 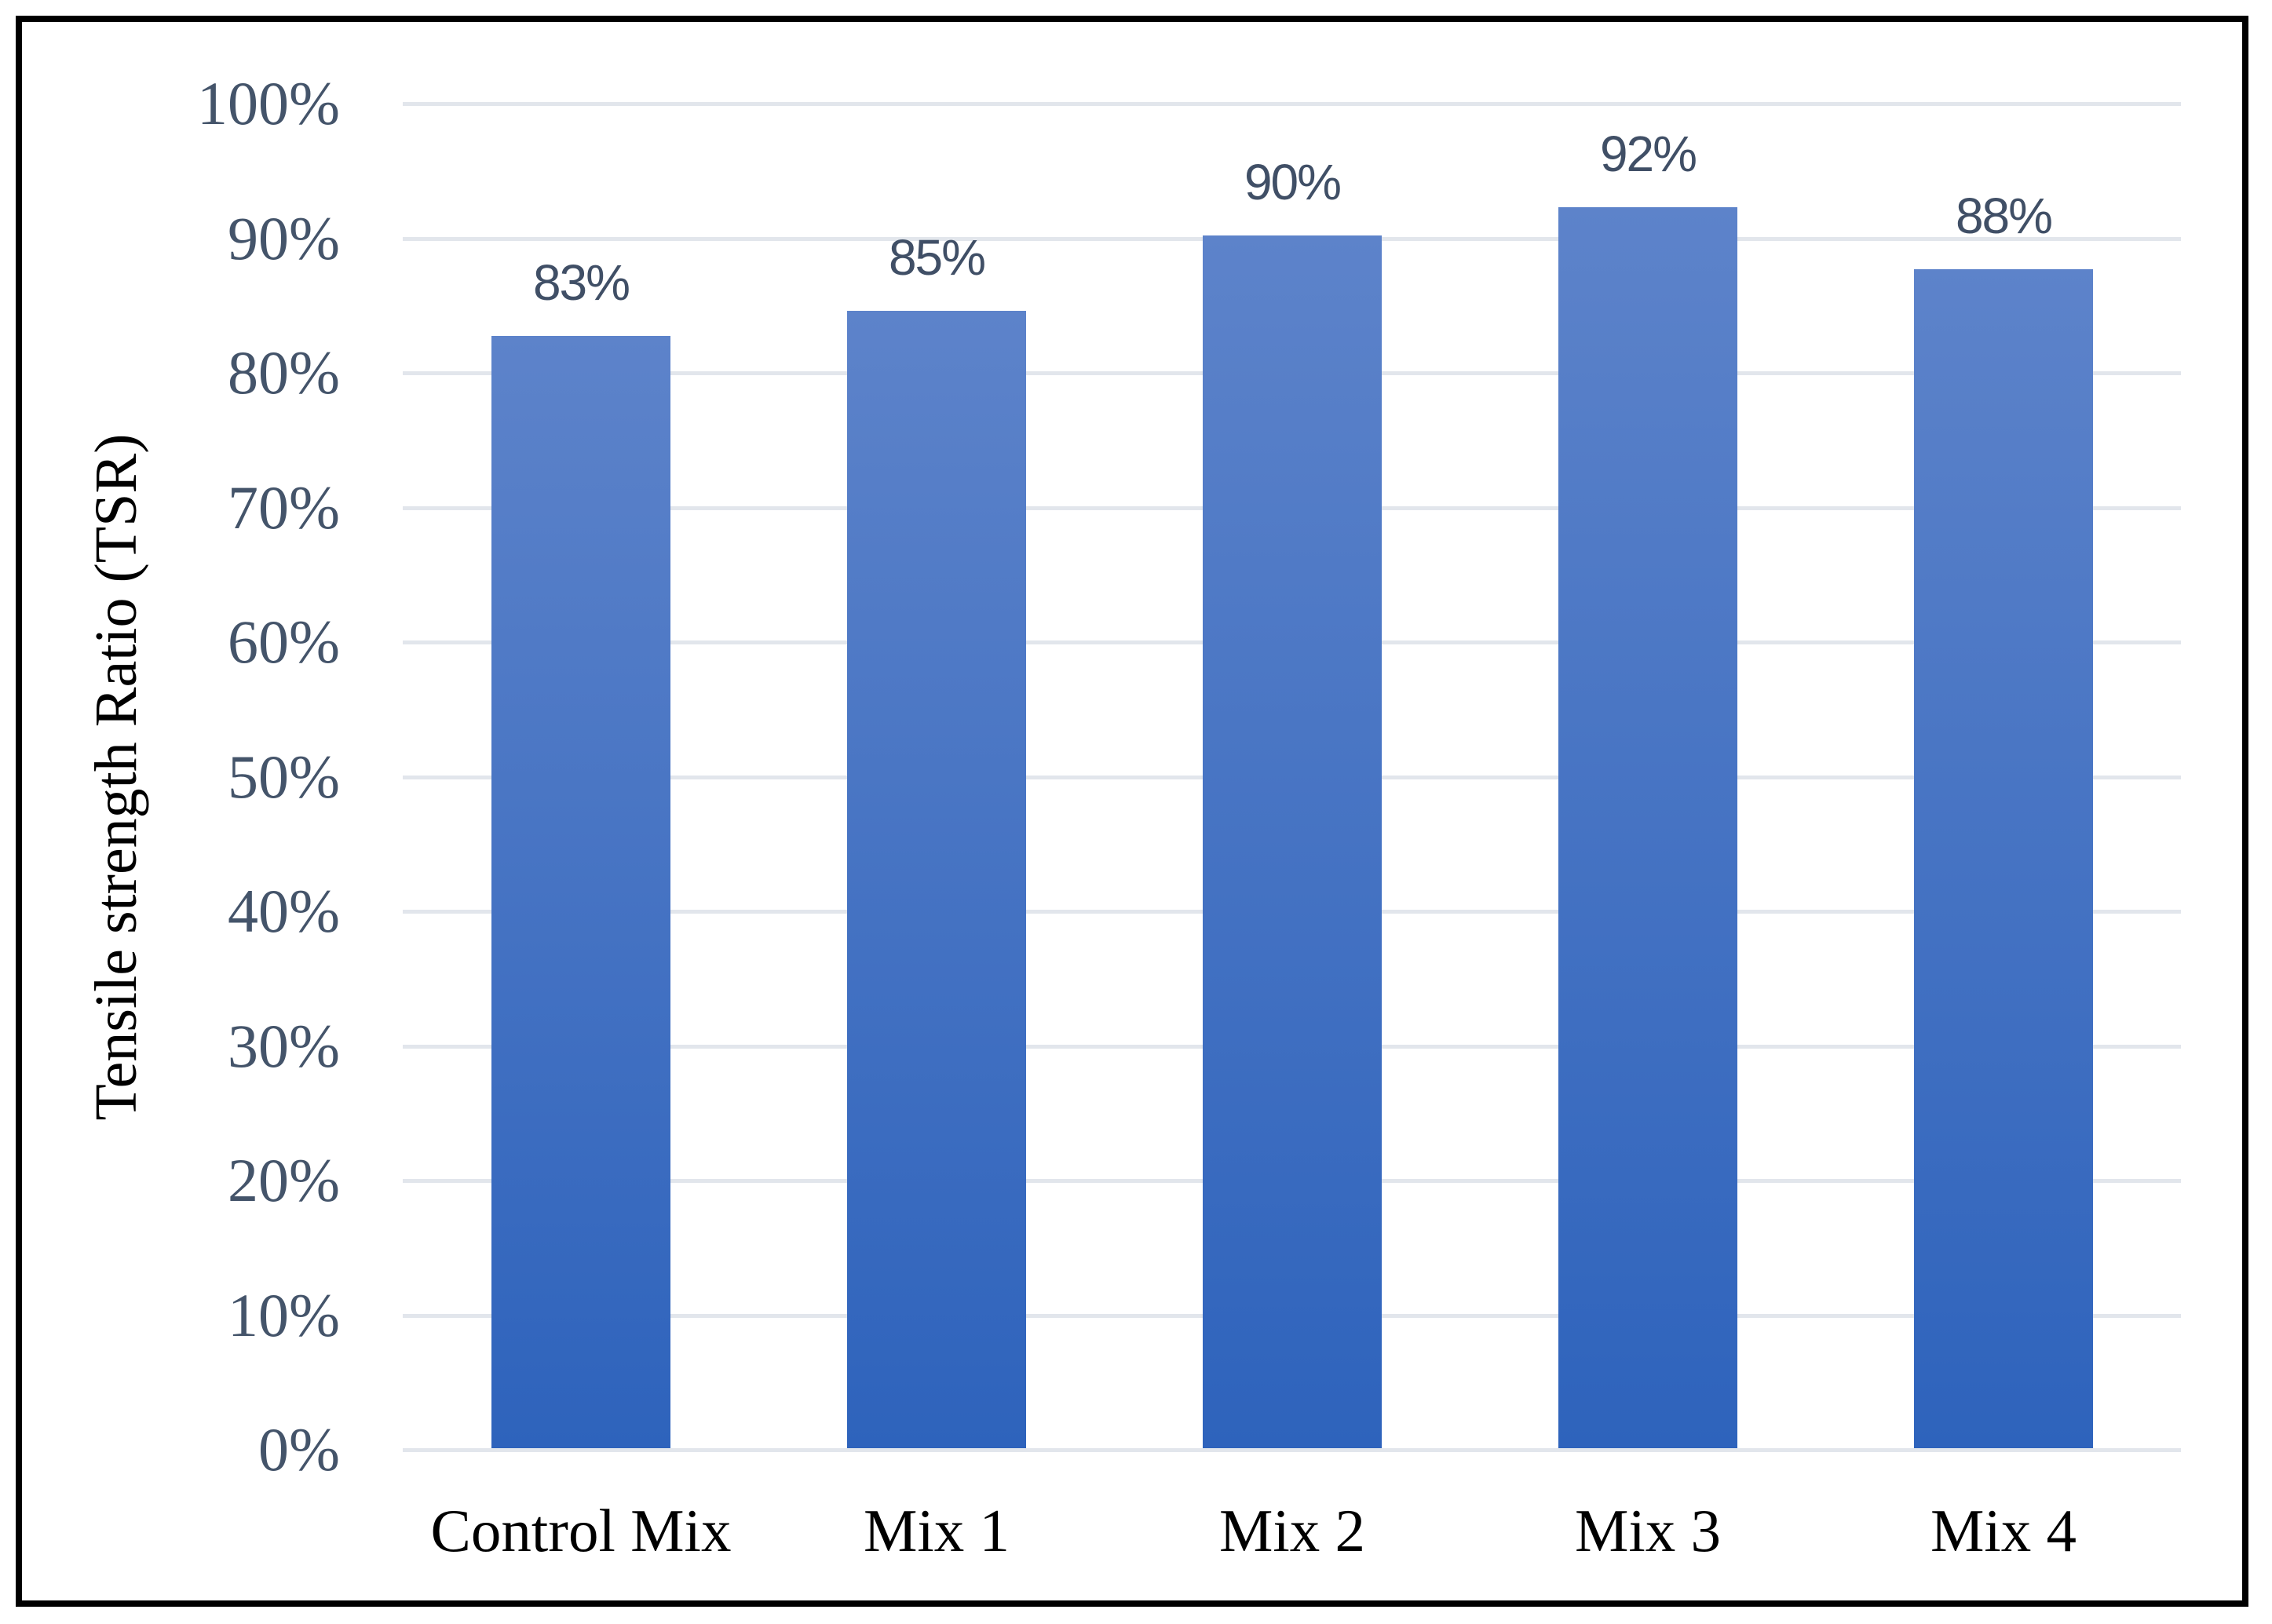 What do you see at coordinates (284, 777) in the screenshot?
I see `y-tick-label: 50%` at bounding box center [284, 777].